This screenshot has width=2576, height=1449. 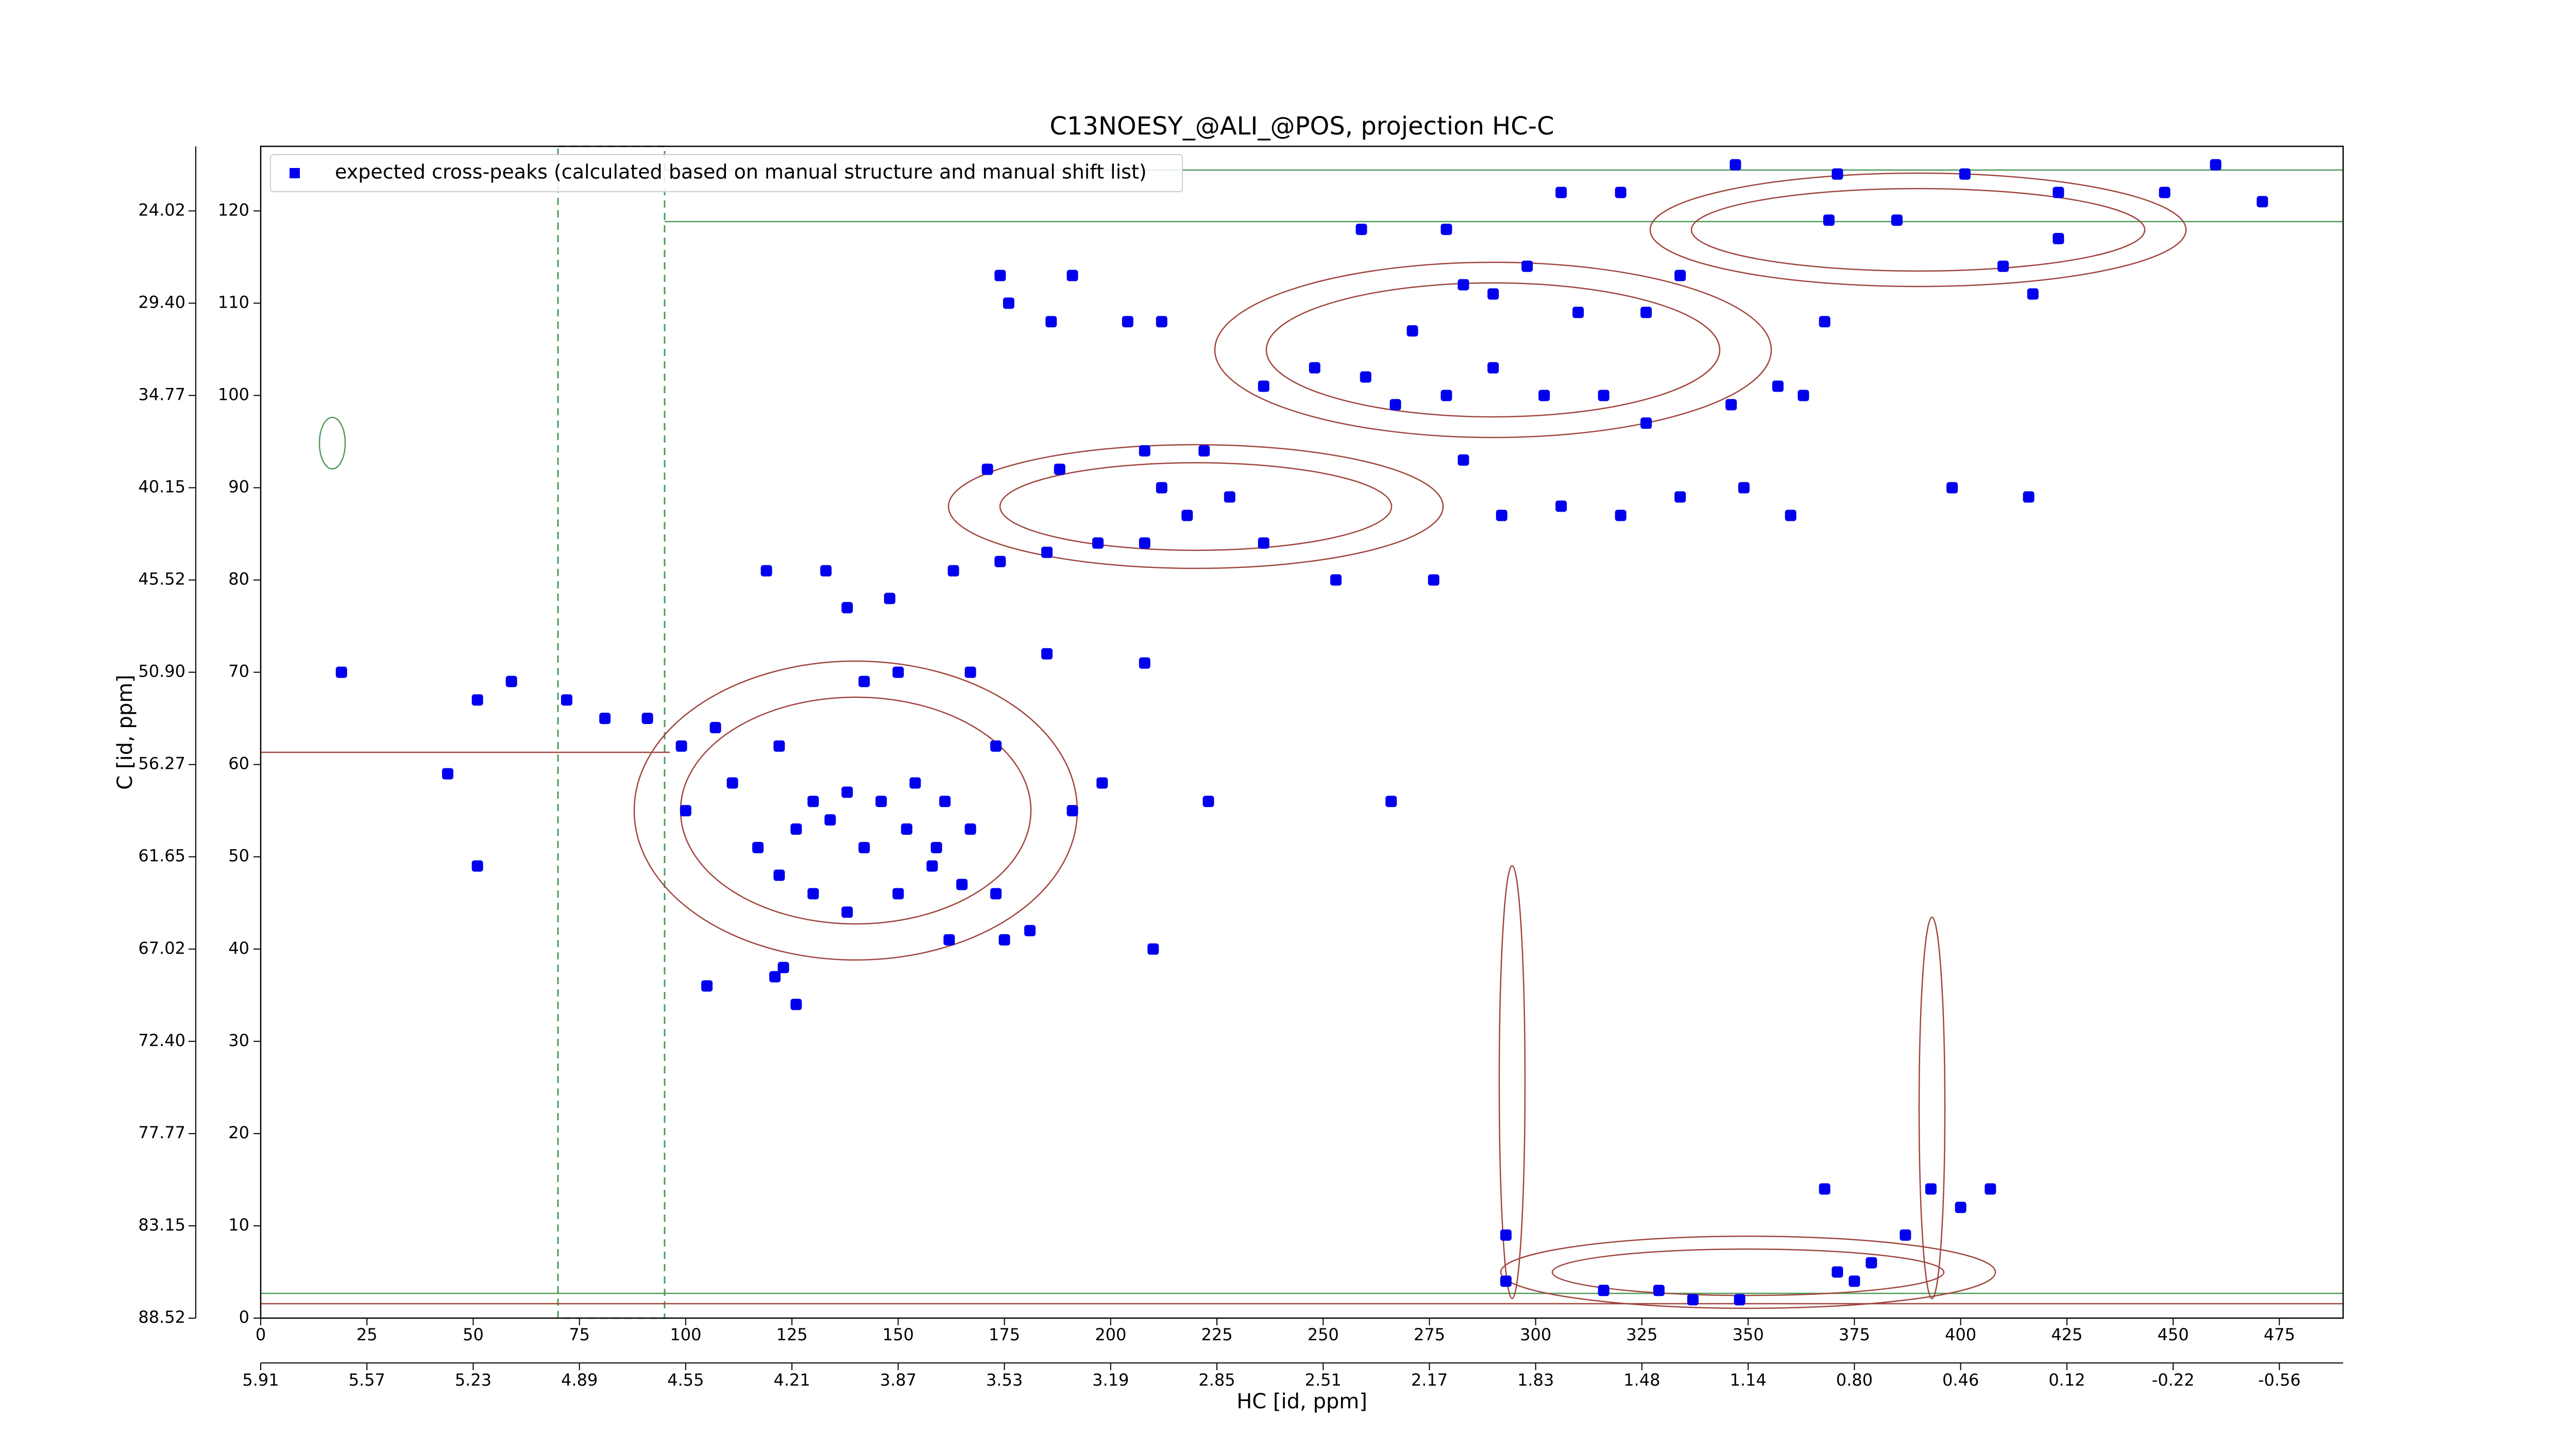 I want to click on x-tick-label: 125, so click(x=792, y=1334).